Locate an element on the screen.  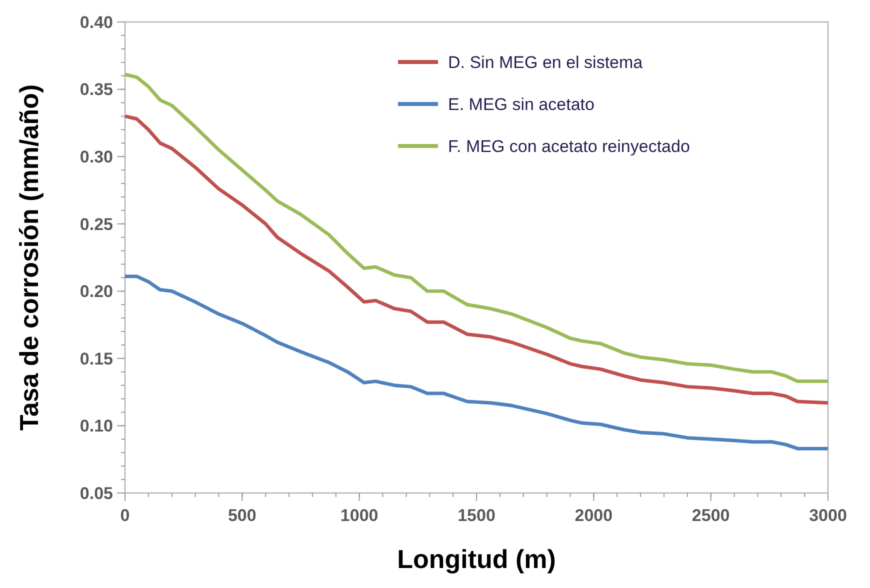
legend-label: D. Sin MEG en el sistema is located at coordinates (546, 62).